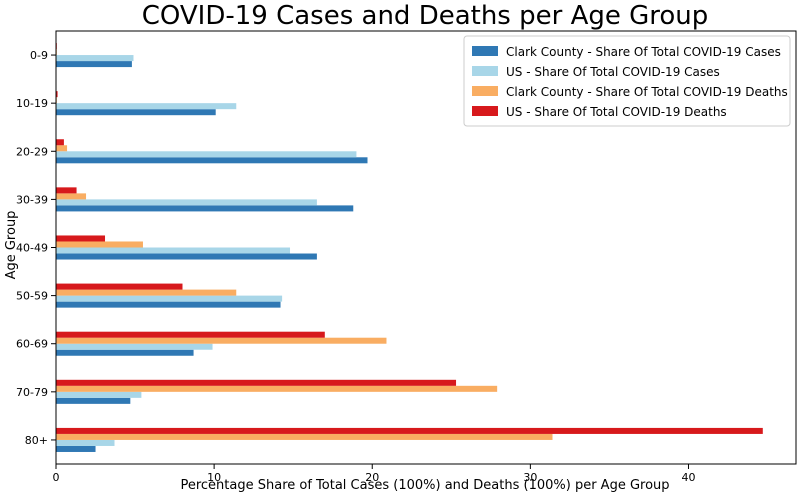 The image size is (800, 496). Describe the element at coordinates (32, 392) in the screenshot. I see `y-tick-label: 70-79` at that location.